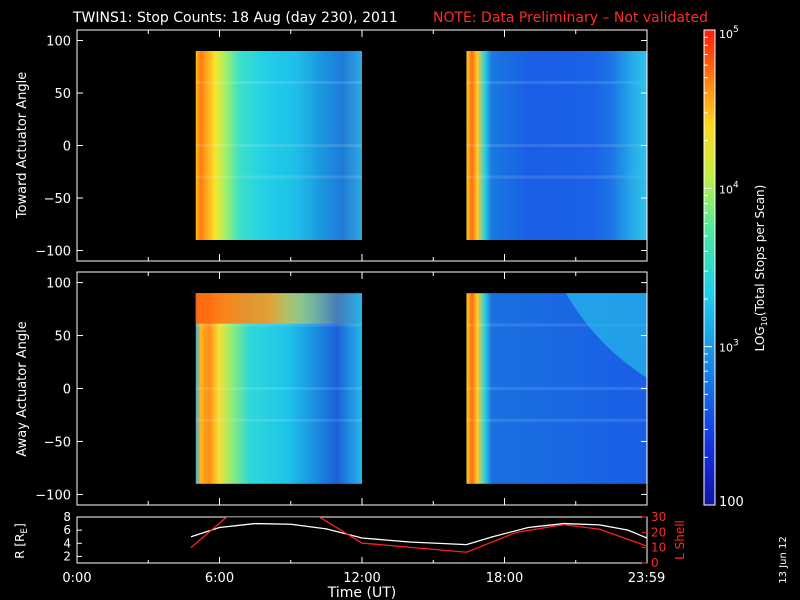 This screenshot has height=600, width=800. Describe the element at coordinates (729, 347) in the screenshot. I see `colorbar-tick-label: 10³` at that location.